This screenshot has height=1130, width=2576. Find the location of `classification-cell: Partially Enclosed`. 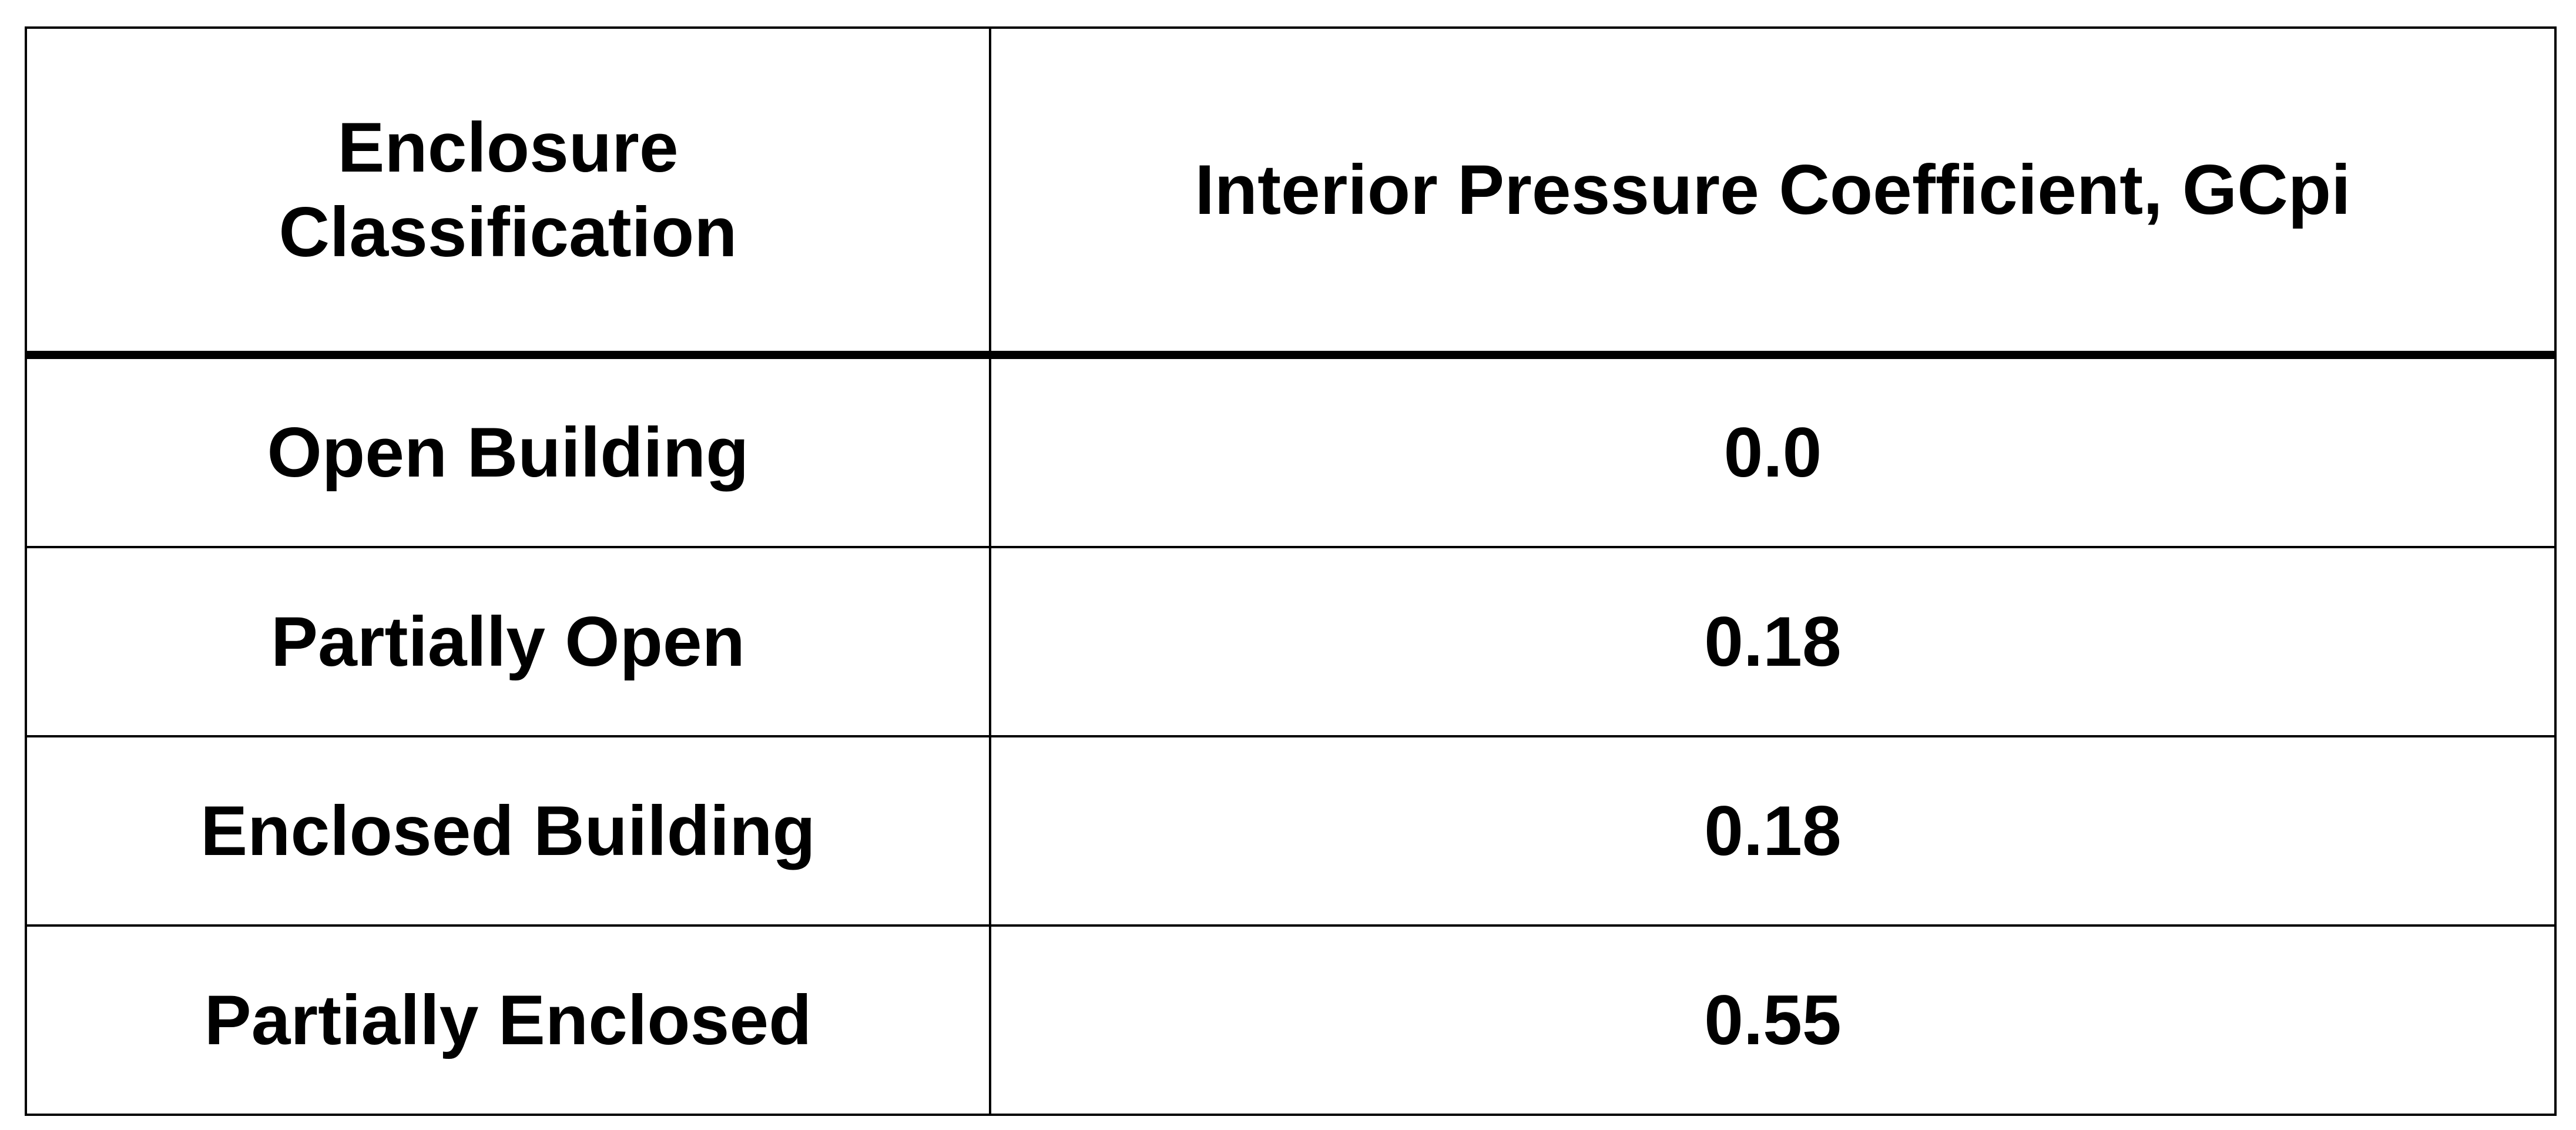

classification-cell: Partially Enclosed is located at coordinates (508, 1020).